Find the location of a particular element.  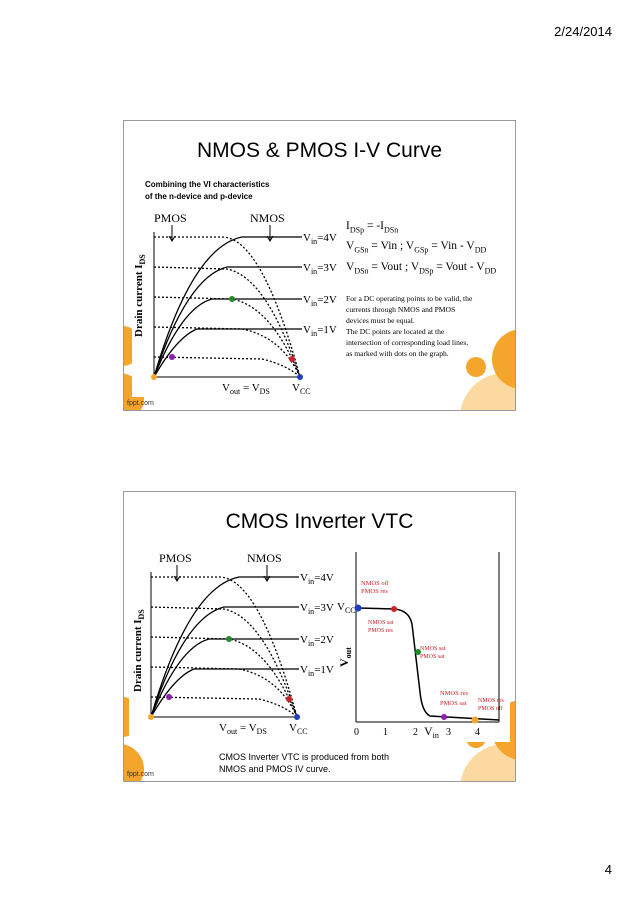

vtc-tick-3: 3 is located at coordinates (448, 732).